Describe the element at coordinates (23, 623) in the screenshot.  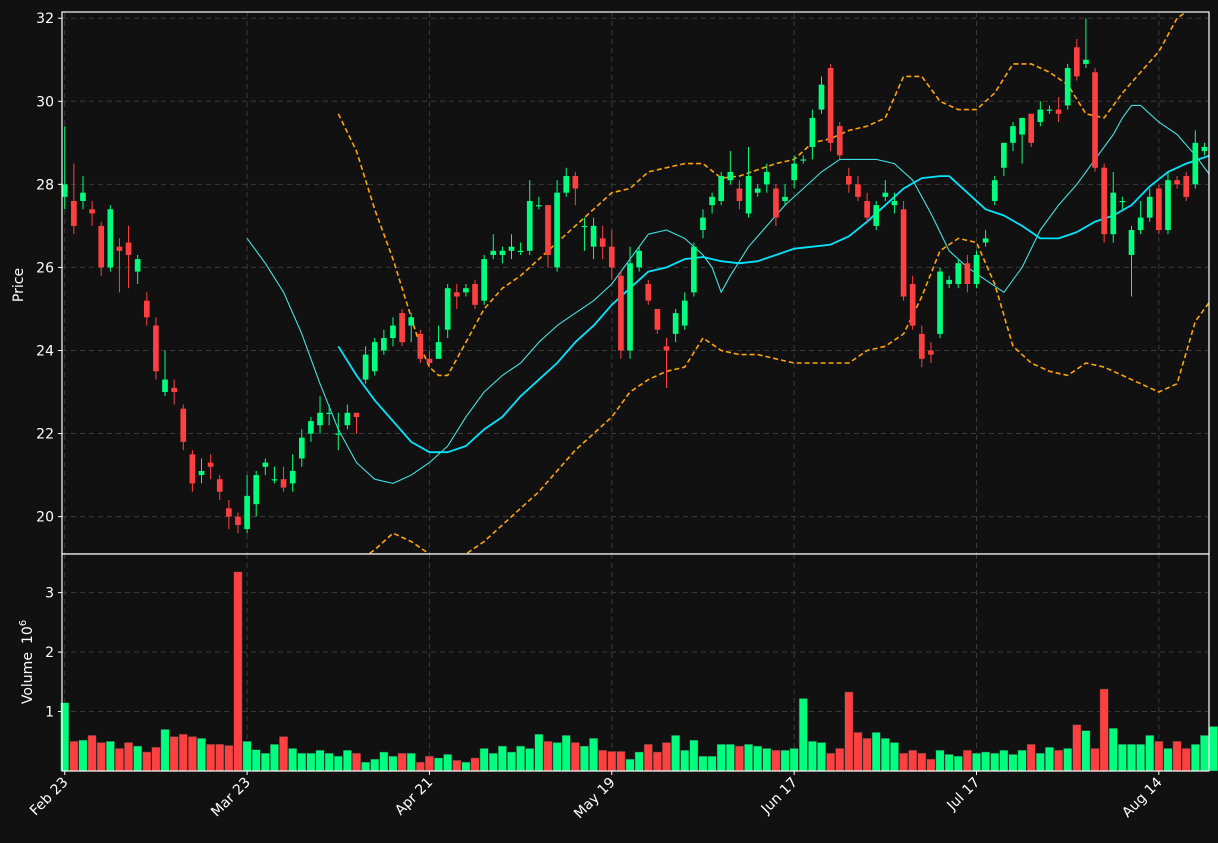
I see `volume-axis-exponent-power: 6` at that location.